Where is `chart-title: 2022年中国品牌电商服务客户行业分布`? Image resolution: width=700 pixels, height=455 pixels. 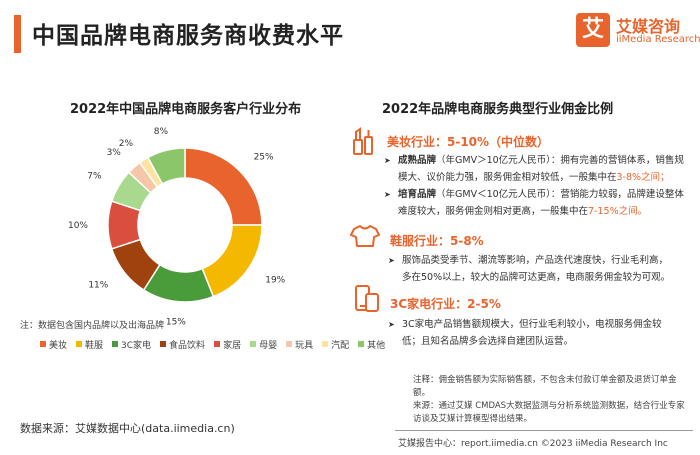 chart-title: 2022年中国品牌电商服务客户行业分布 is located at coordinates (186, 109).